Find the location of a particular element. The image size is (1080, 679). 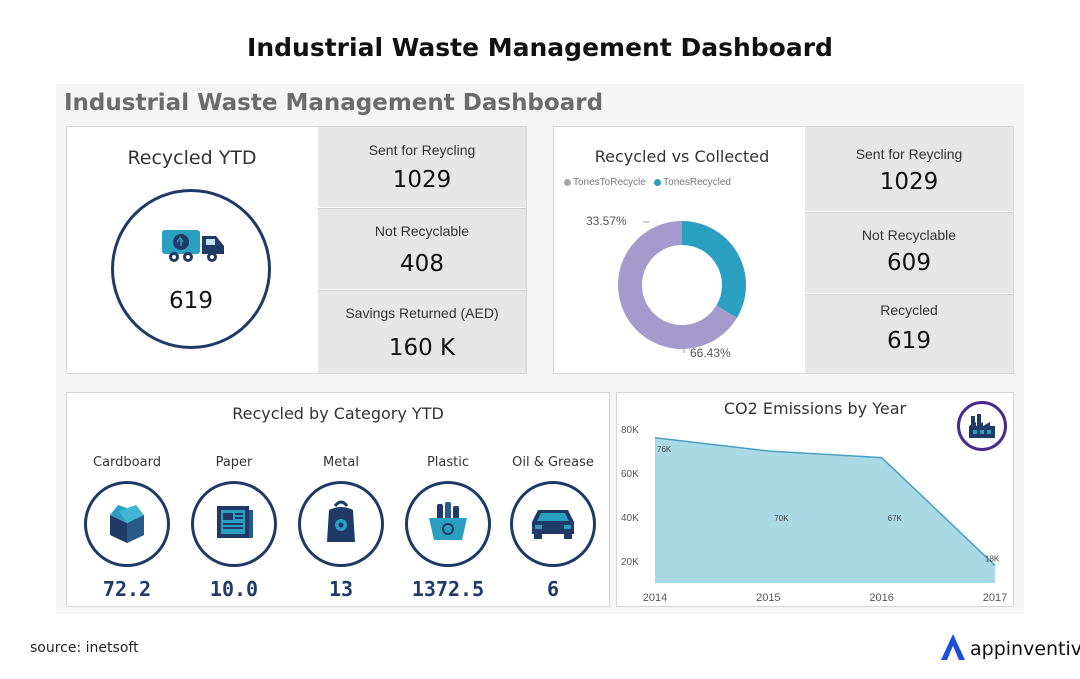

x-axis: 2014 2015 2016 2017 is located at coordinates (825, 598).